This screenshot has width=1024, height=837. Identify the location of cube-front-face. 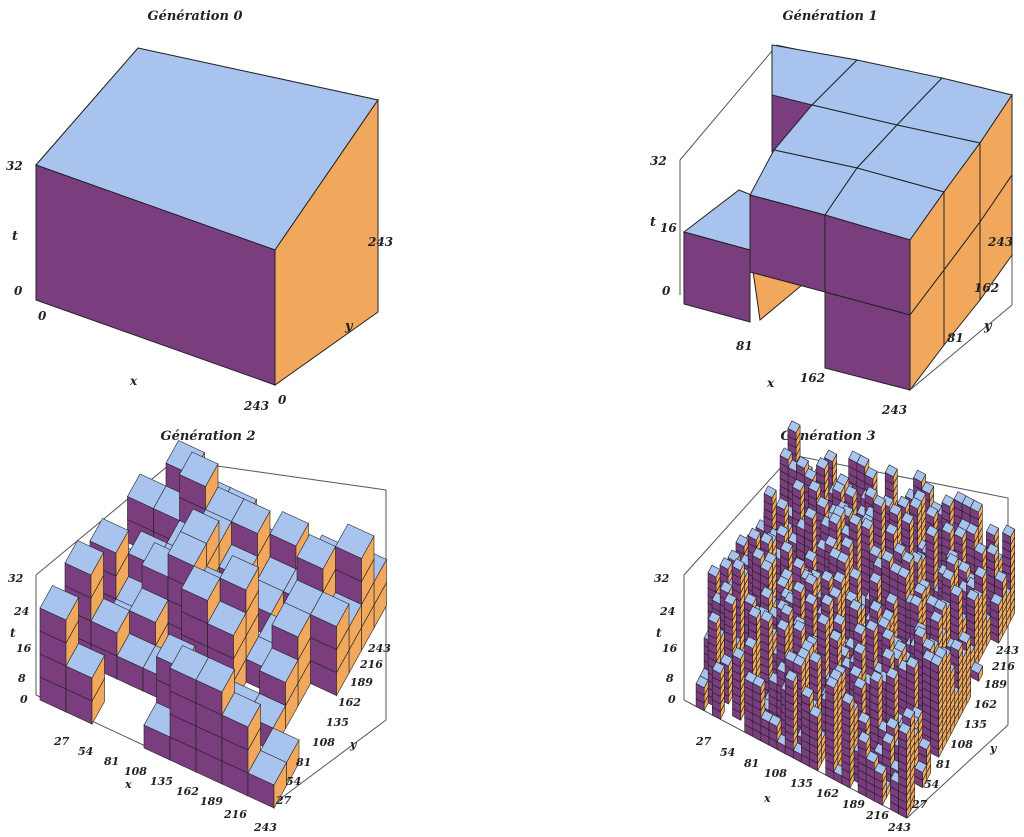
(717, 277).